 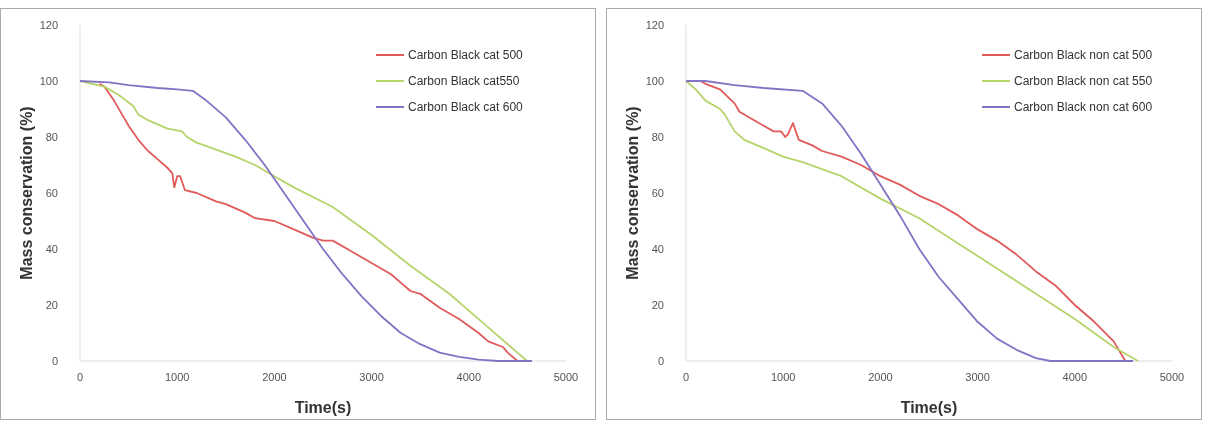 I want to click on legend-label: Carbon Black cat 500, so click(x=466, y=55).